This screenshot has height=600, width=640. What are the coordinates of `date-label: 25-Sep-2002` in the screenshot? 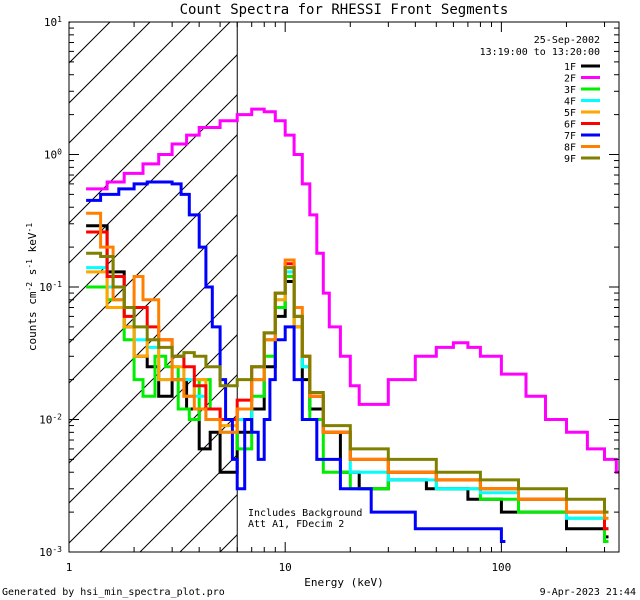 It's located at (567, 40).